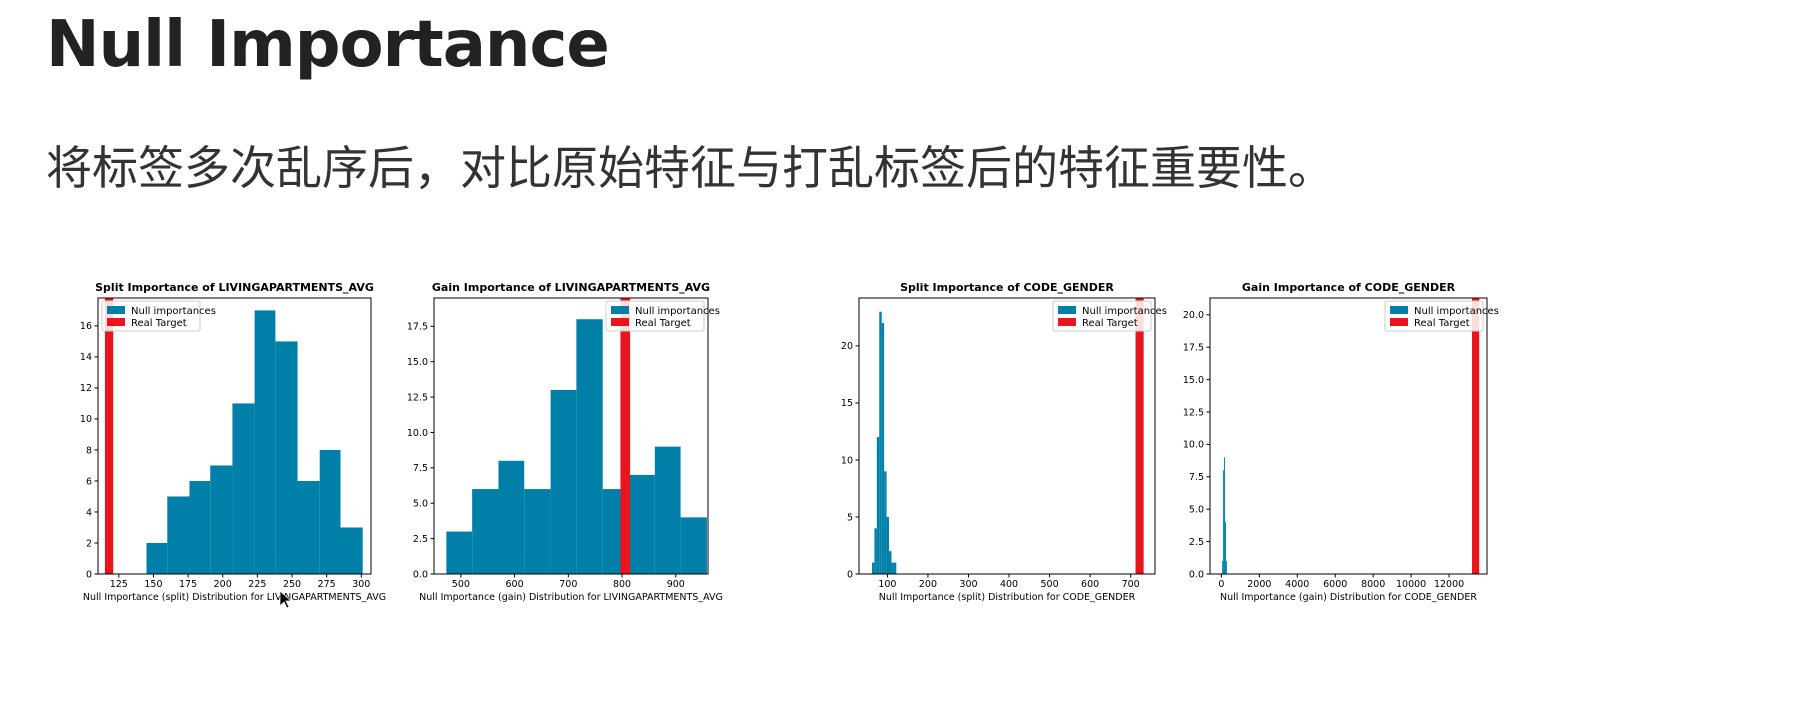 The width and height of the screenshot is (1806, 716). What do you see at coordinates (1335, 584) in the screenshot?
I see `x-tick-label: 6000` at bounding box center [1335, 584].